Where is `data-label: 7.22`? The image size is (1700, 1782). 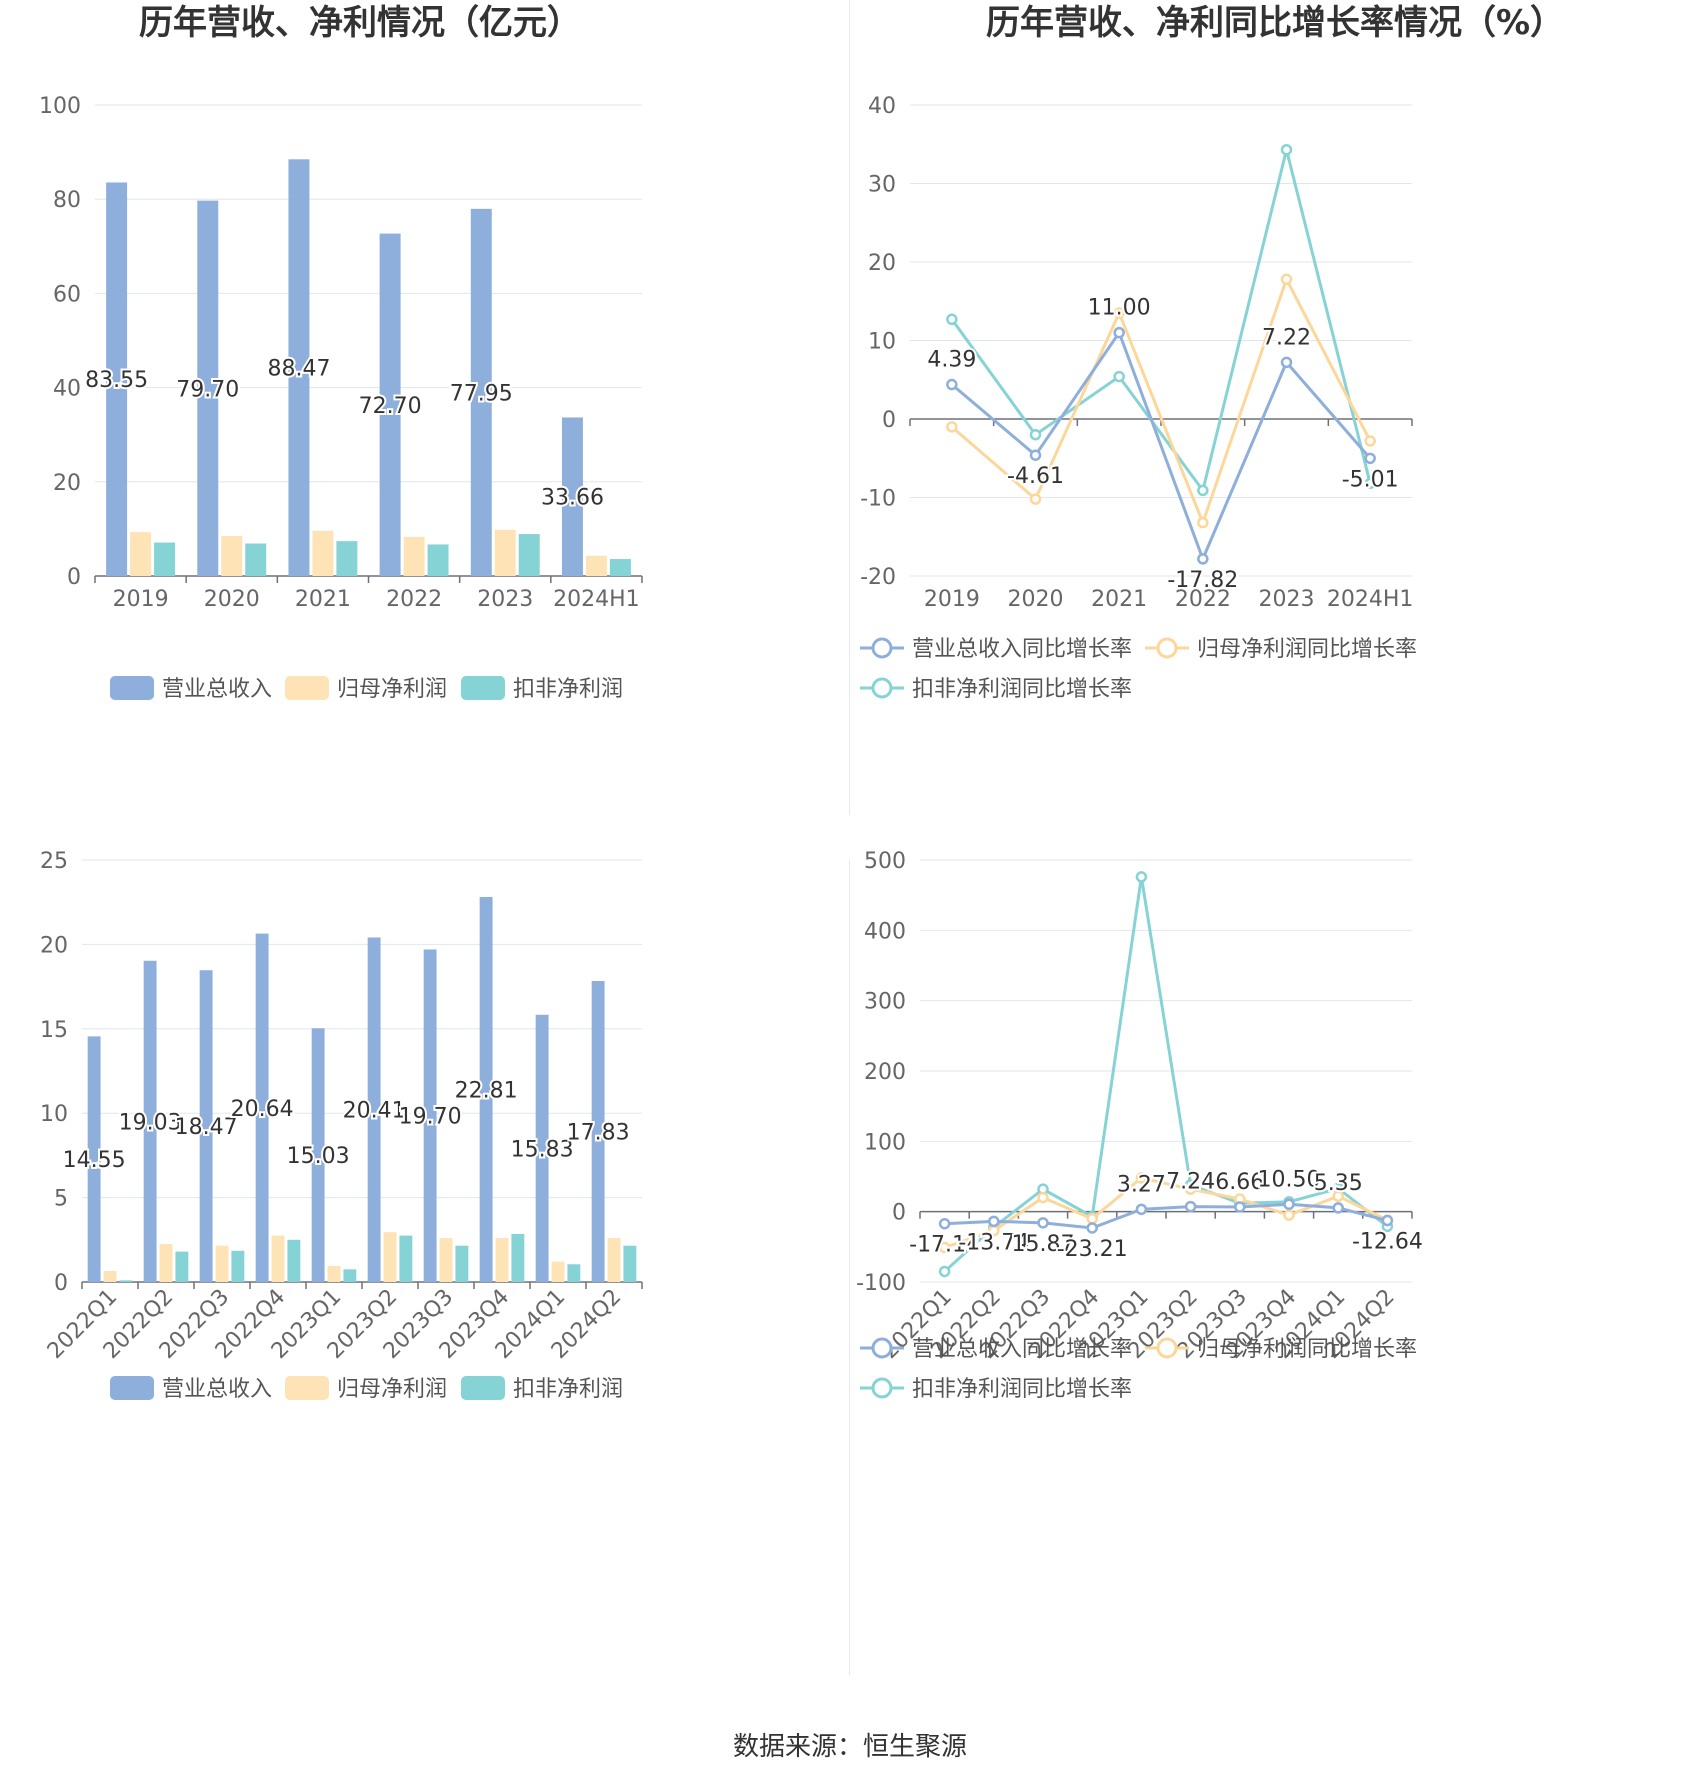
data-label: 7.22 is located at coordinates (1286, 337).